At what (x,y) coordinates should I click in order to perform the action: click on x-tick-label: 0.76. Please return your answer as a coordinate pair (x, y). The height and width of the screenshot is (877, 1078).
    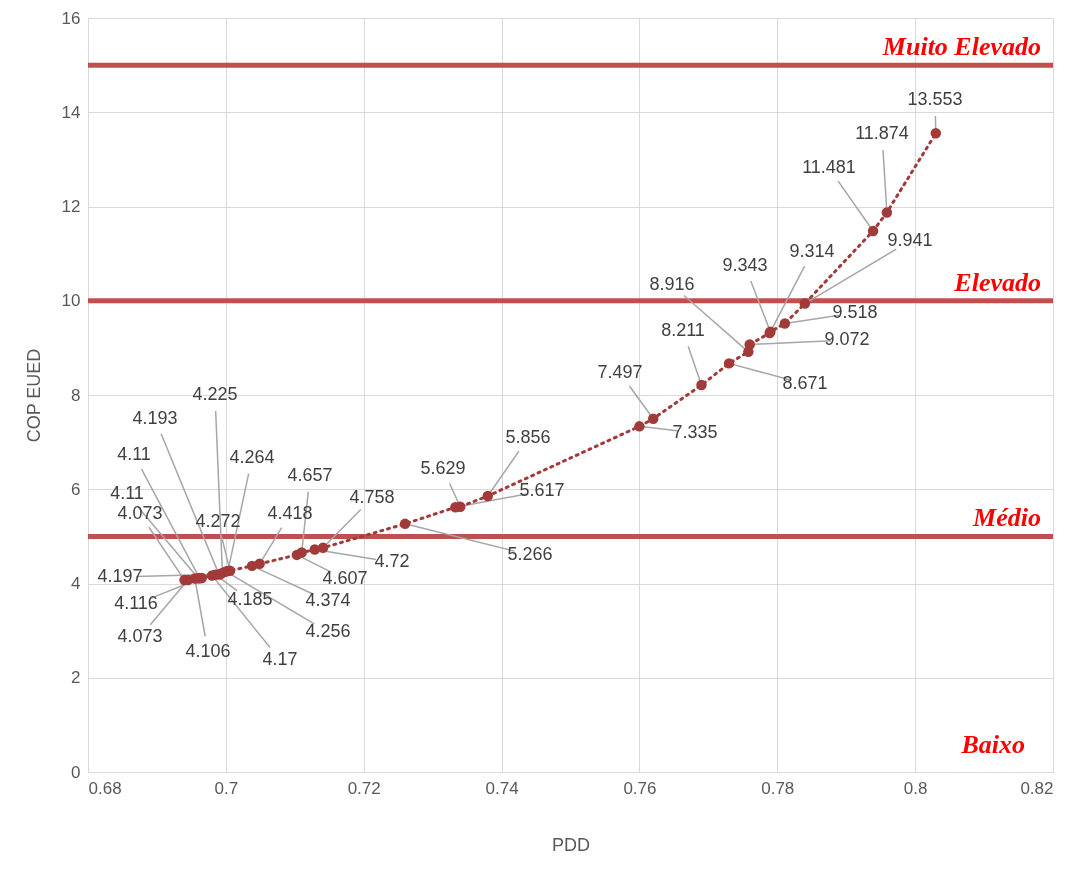
    Looking at the image, I should click on (640, 788).